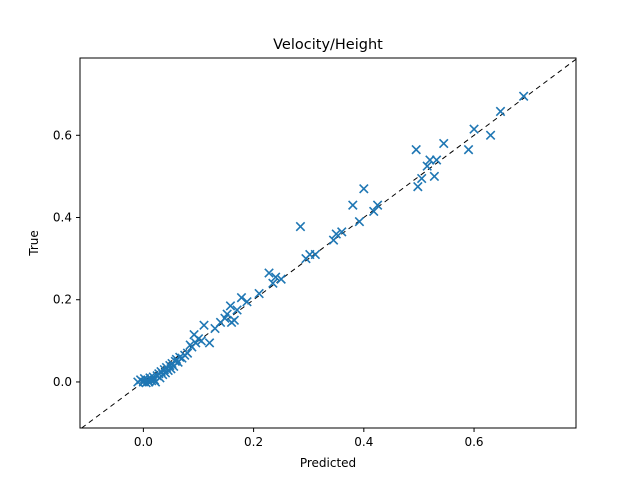 The width and height of the screenshot is (640, 480). Describe the element at coordinates (34, 243) in the screenshot. I see `y-axis-label: True` at that location.